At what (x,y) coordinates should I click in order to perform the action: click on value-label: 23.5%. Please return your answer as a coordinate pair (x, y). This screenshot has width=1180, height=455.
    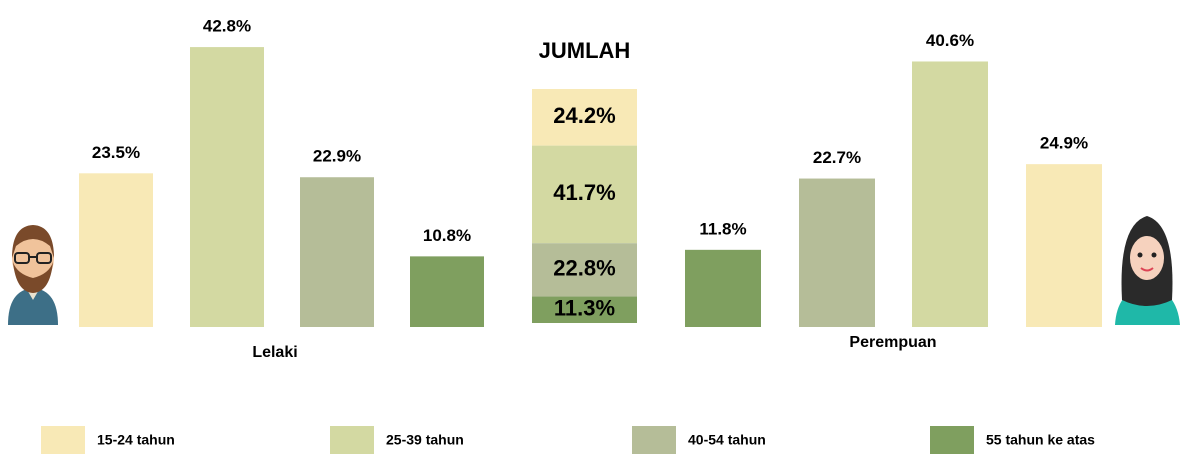
    Looking at the image, I should click on (116, 152).